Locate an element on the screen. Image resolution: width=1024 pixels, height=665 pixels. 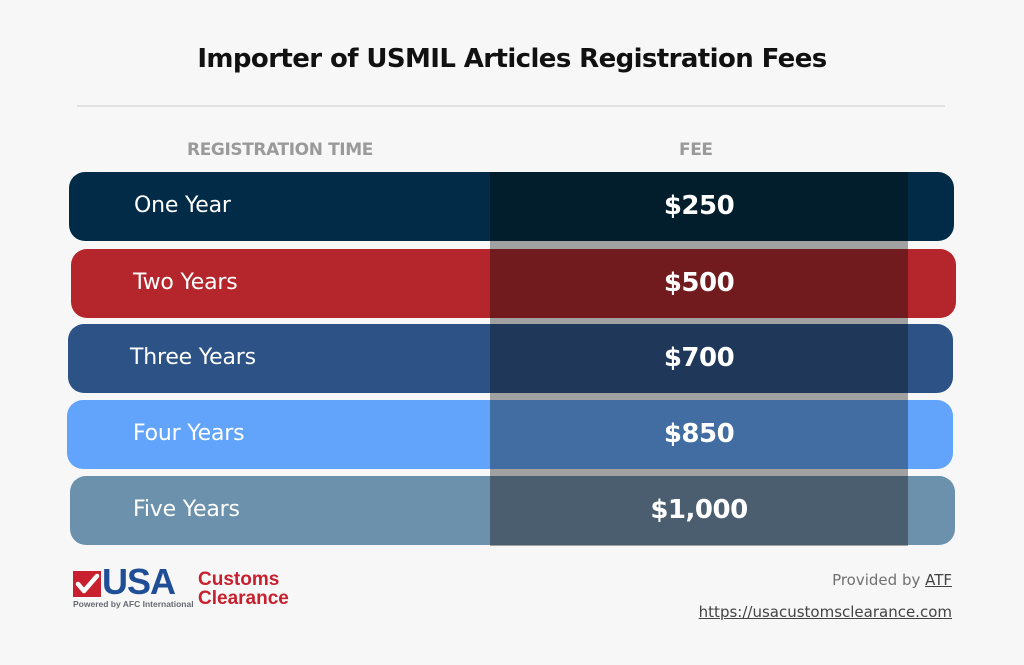
column-header-fee: FEE is located at coordinates (696, 150).